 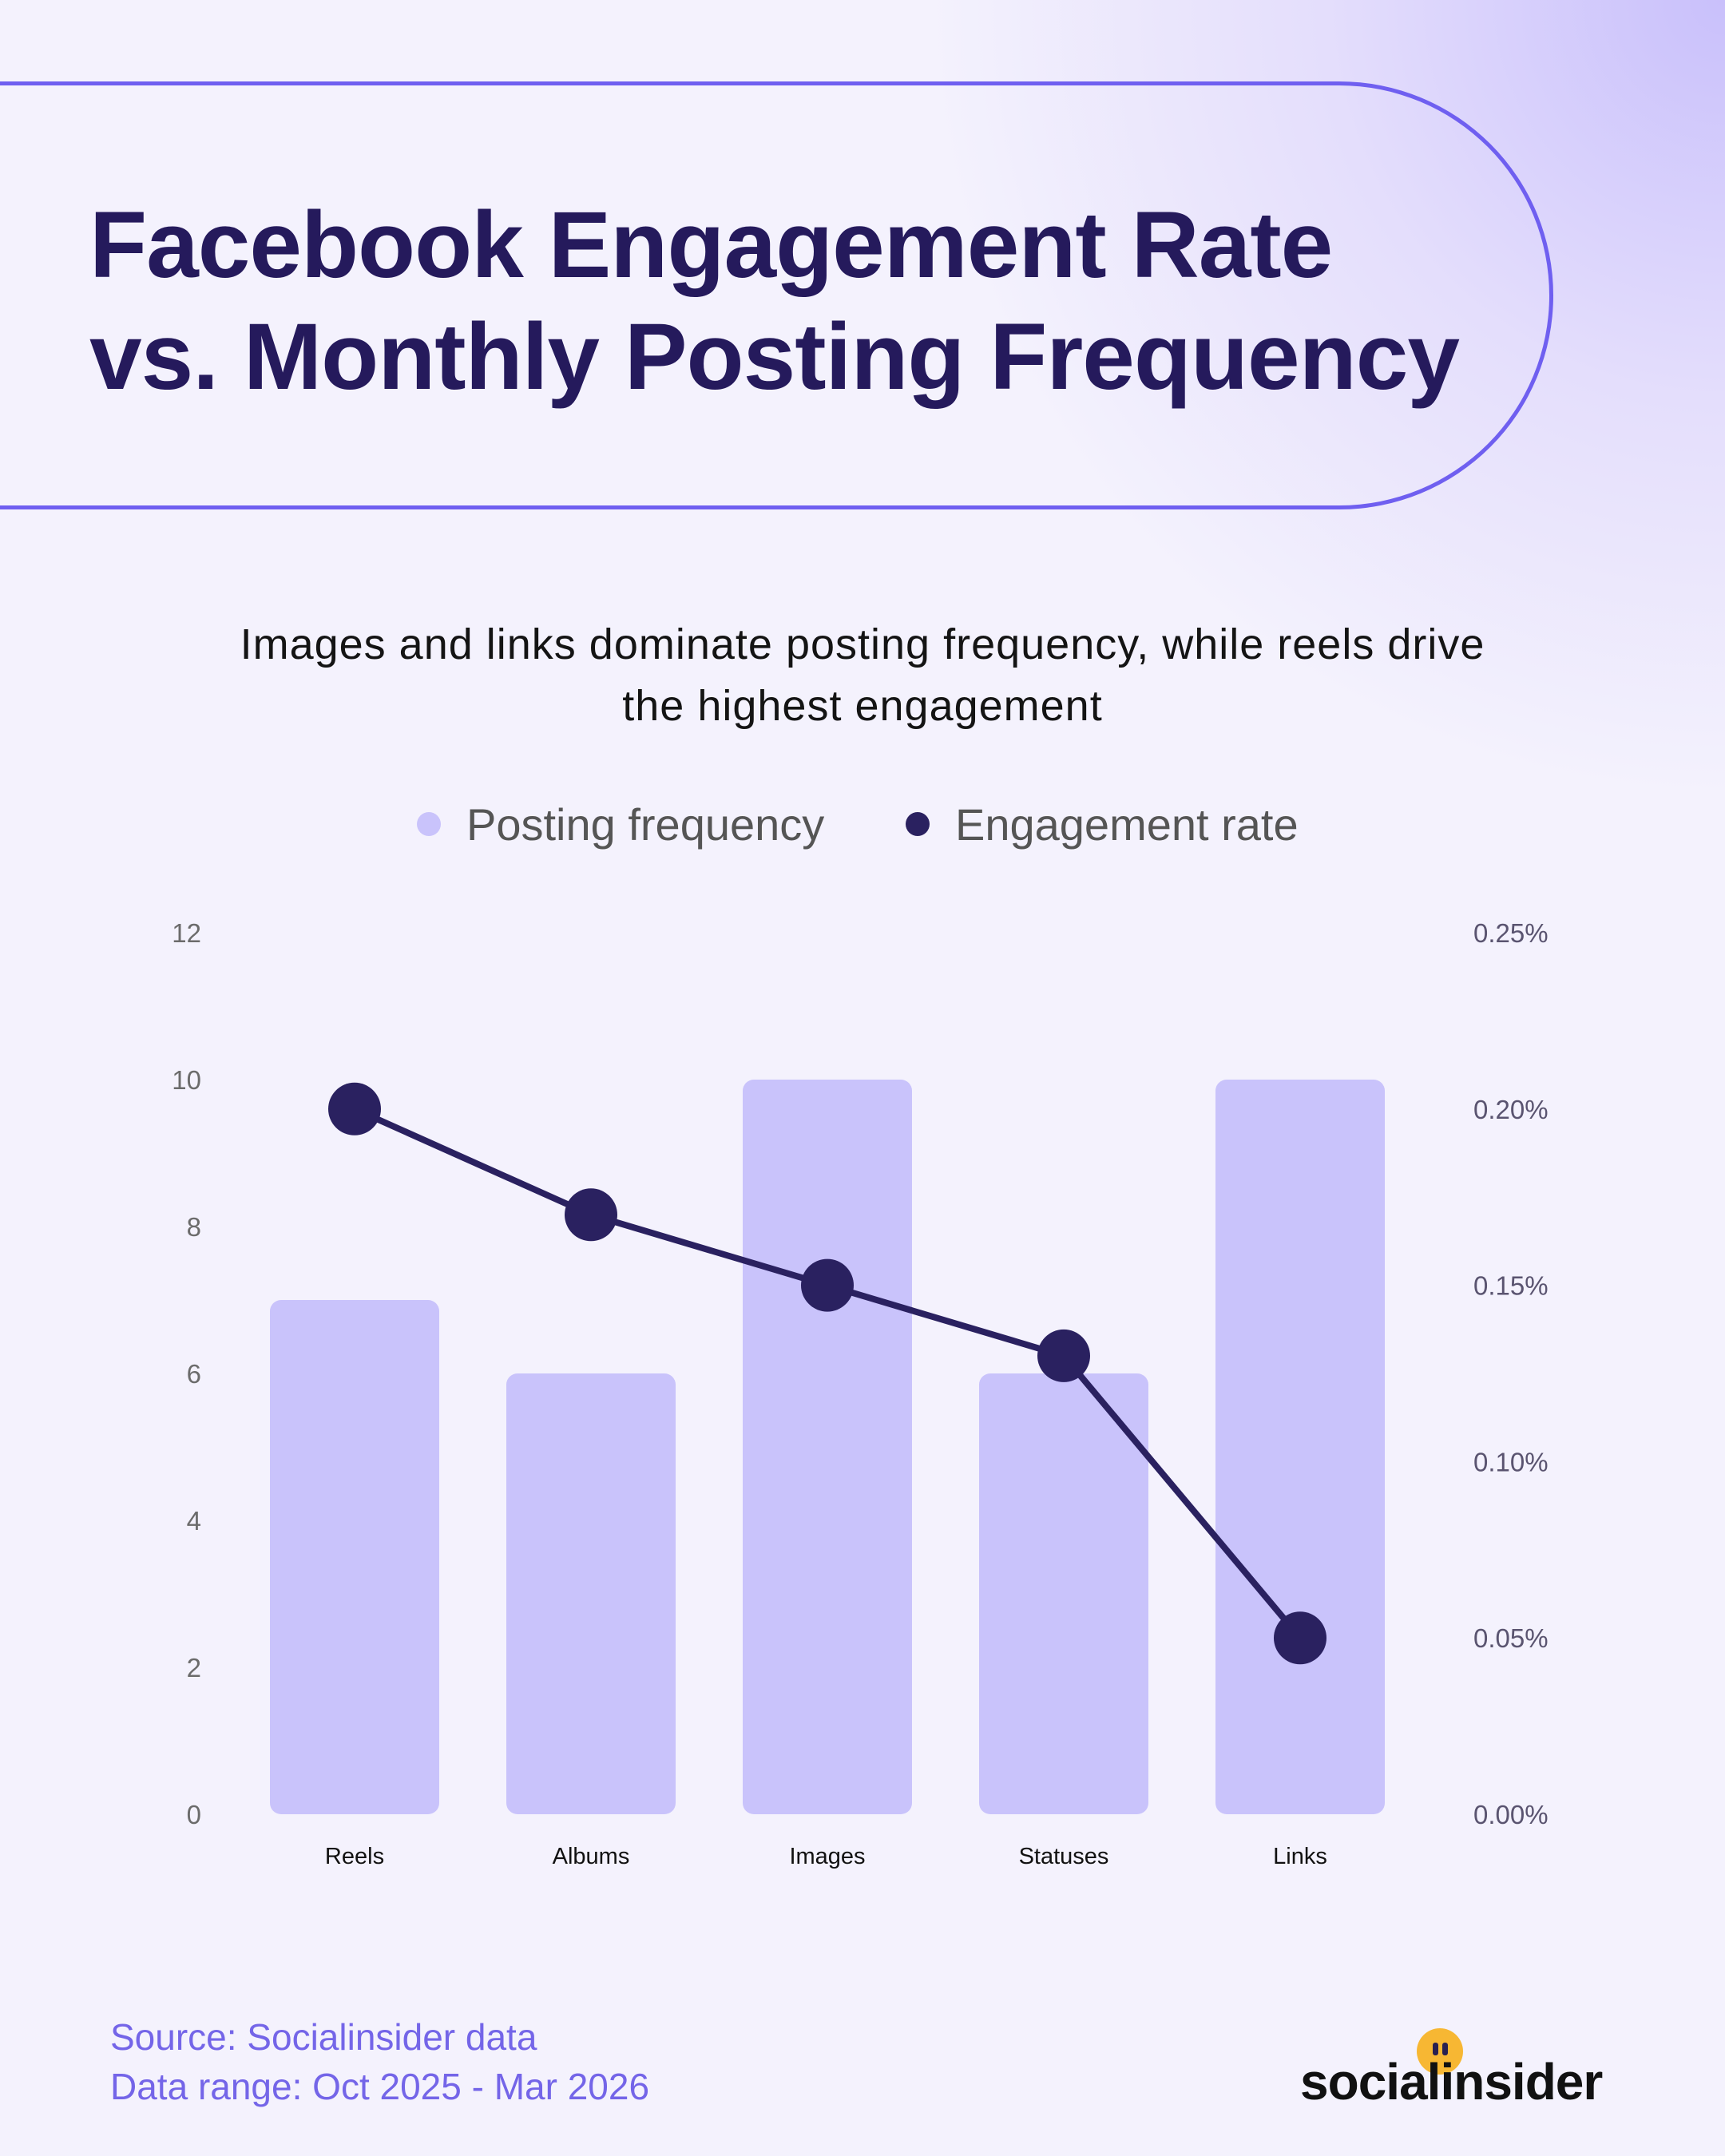 I want to click on legend-item-engagement-rate: Engagement rate, so click(x=1103, y=824).